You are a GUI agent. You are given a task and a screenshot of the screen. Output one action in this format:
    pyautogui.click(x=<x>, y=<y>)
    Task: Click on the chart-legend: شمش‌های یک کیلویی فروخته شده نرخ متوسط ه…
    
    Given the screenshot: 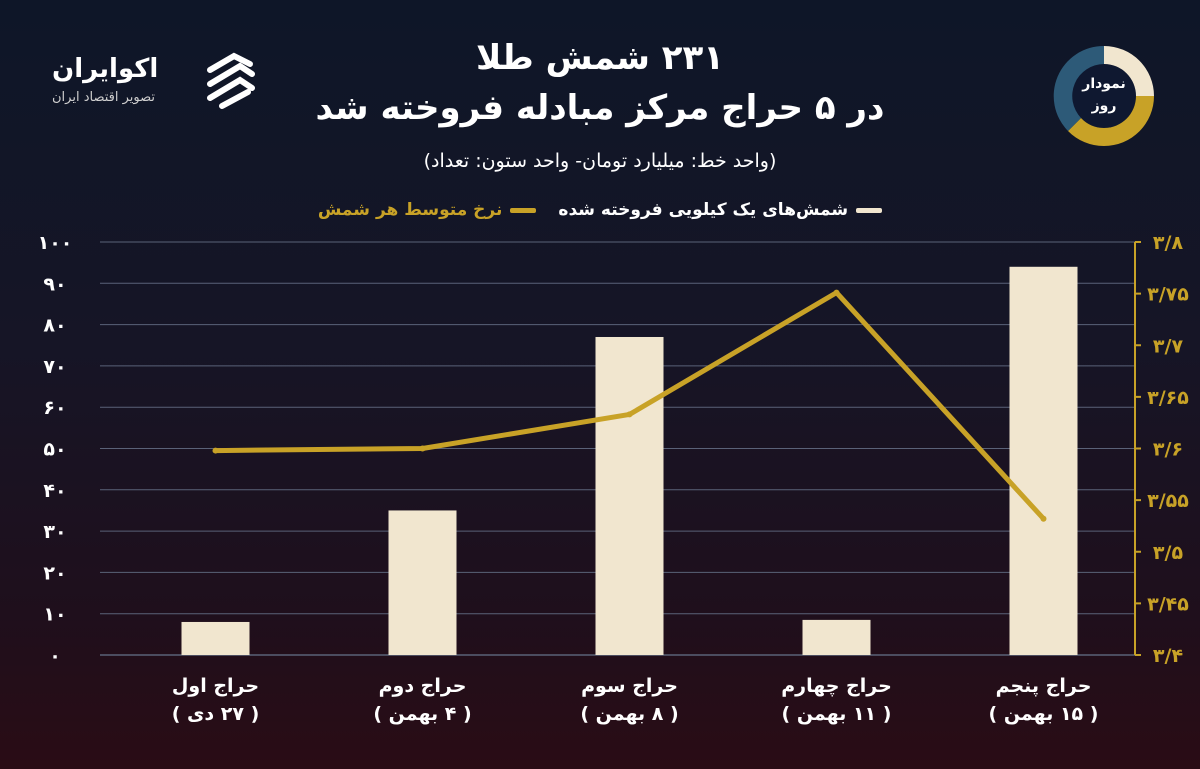 What is the action you would take?
    pyautogui.click(x=600, y=210)
    